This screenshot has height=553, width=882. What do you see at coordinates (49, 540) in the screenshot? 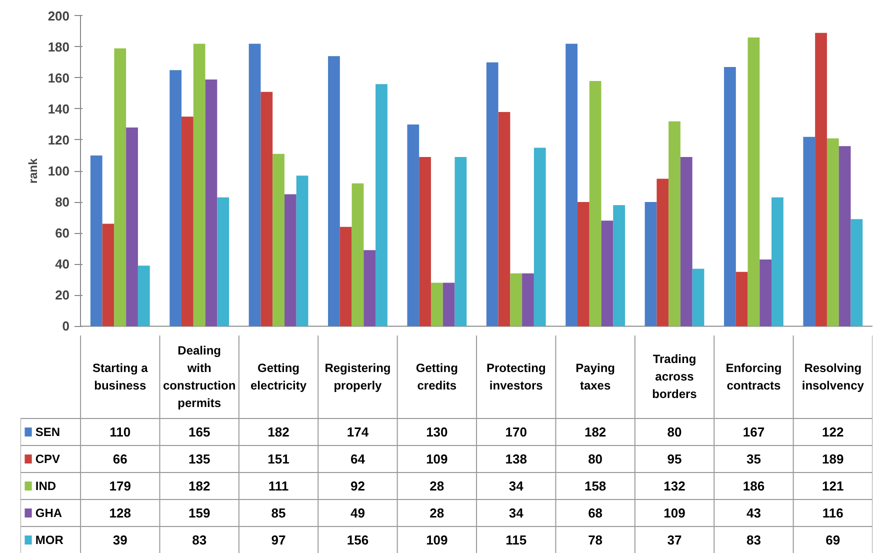
I see `legend-label: MOR` at bounding box center [49, 540].